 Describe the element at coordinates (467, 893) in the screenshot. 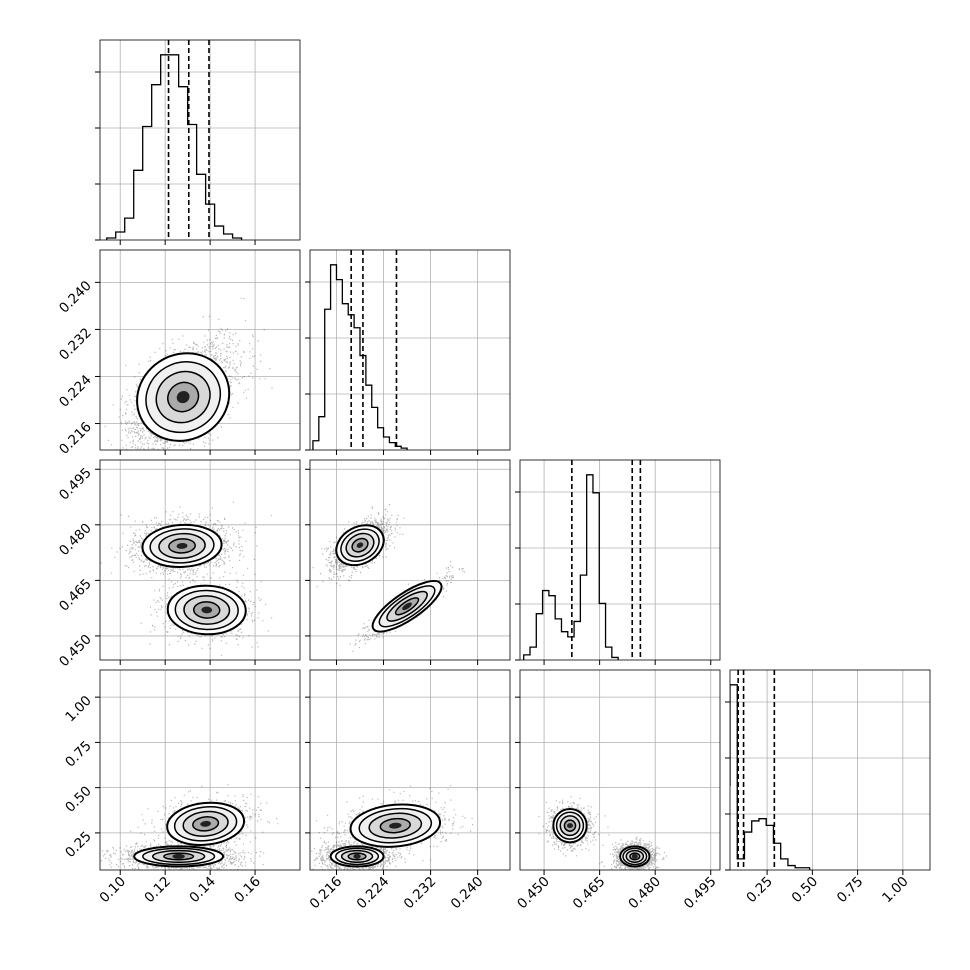

I see `x-tick-label-p1: 0.240` at that location.